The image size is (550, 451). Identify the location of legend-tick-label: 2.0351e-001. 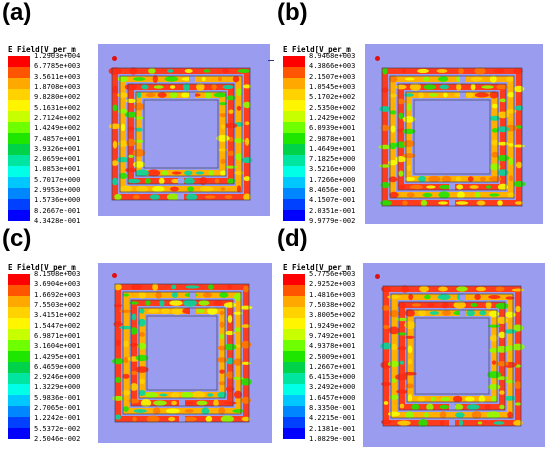
(332, 210).